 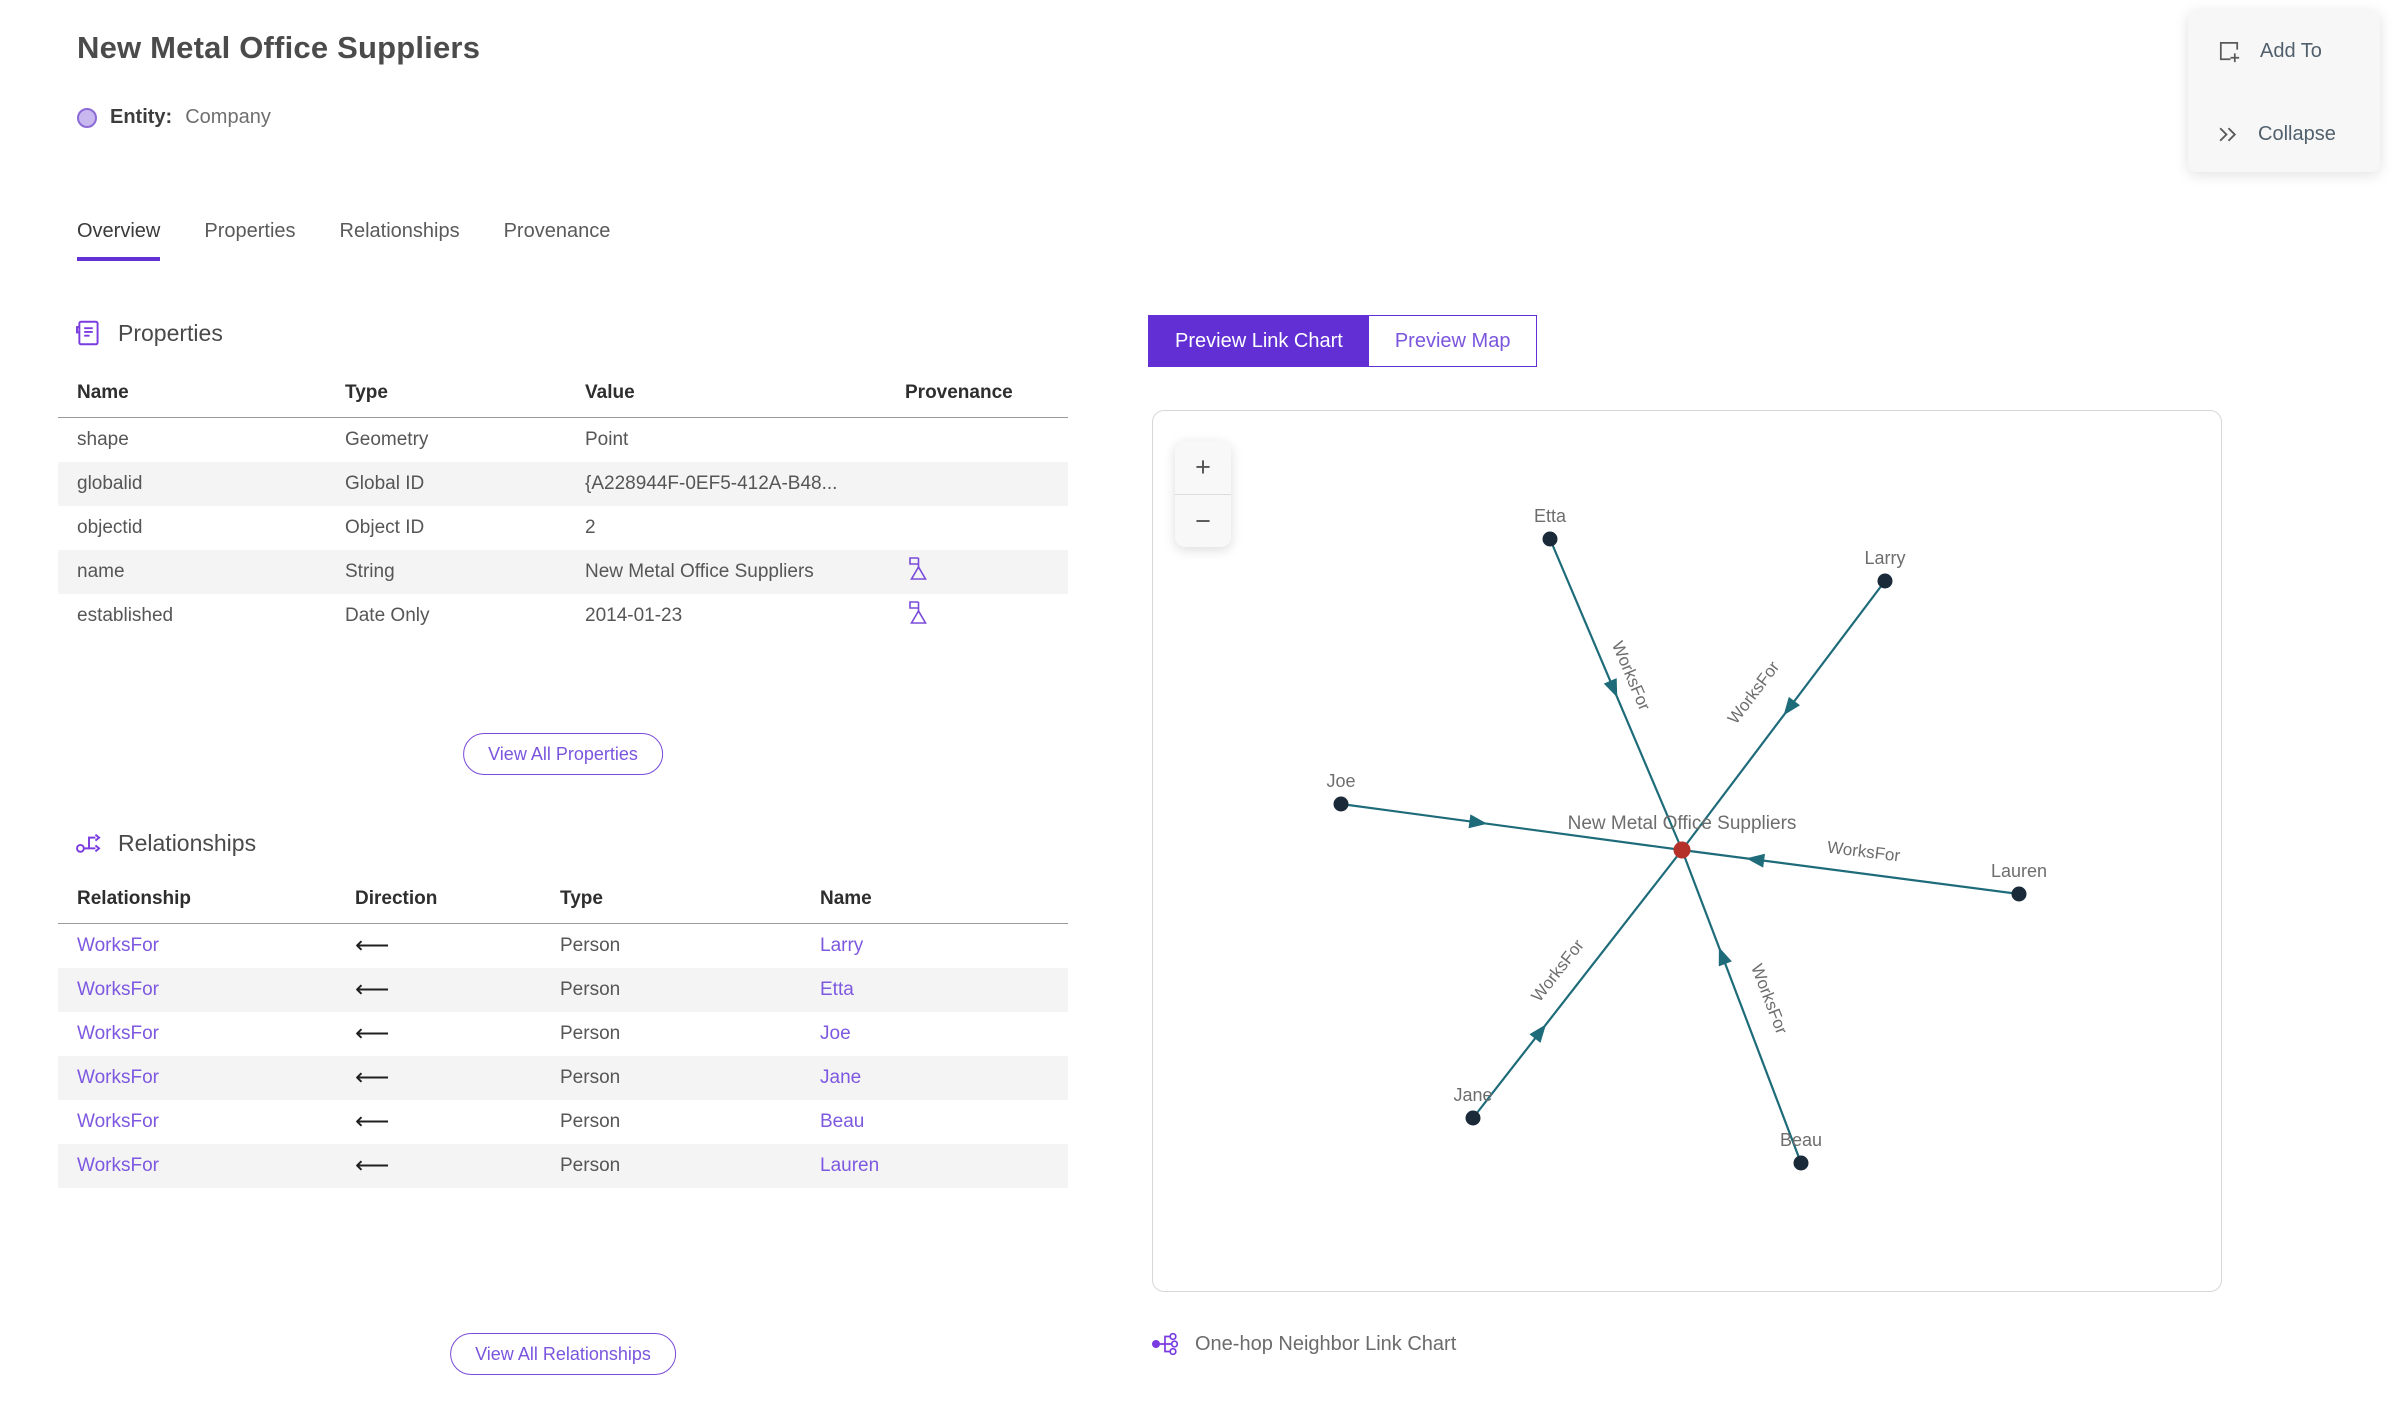 What do you see at coordinates (250, 231) in the screenshot?
I see `tab-properties: Properties` at bounding box center [250, 231].